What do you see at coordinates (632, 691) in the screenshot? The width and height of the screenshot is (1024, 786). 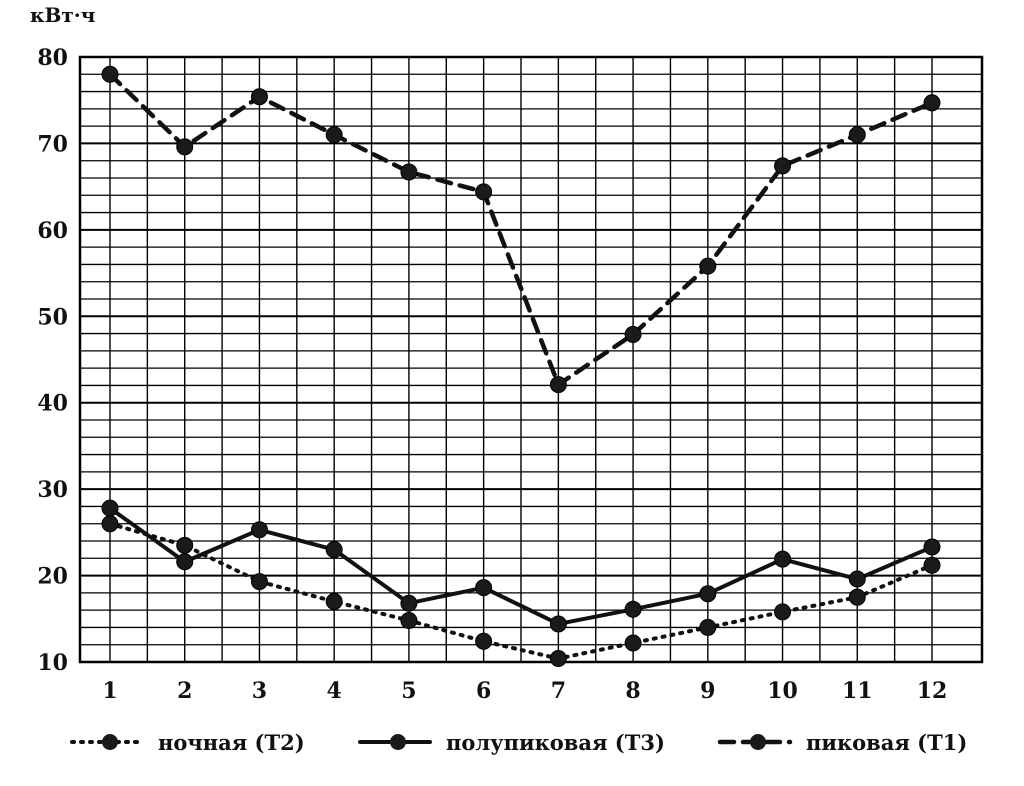 I see `x-tick-label: 8` at bounding box center [632, 691].